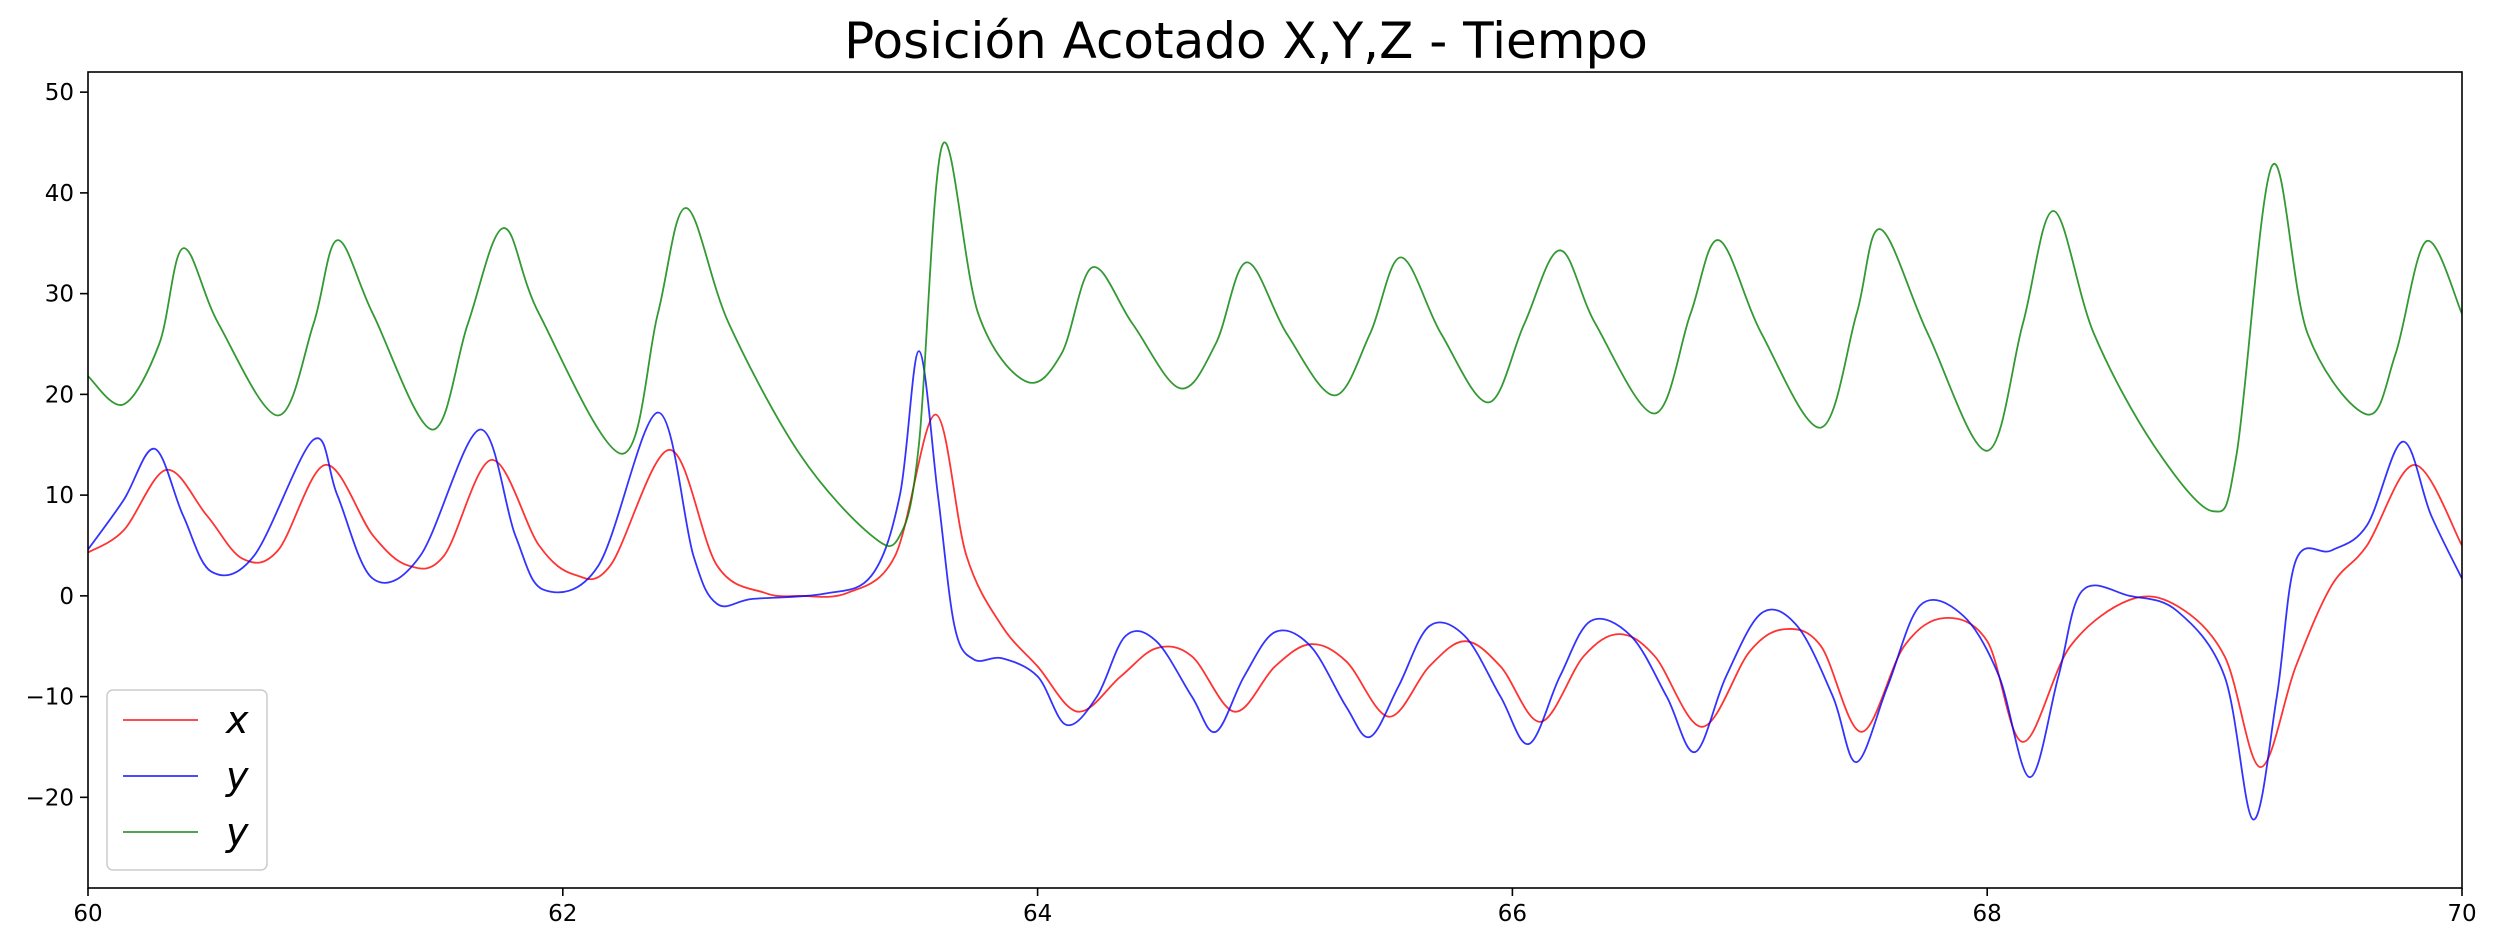  What do you see at coordinates (59, 295) in the screenshot?
I see `y-tick-label: 30` at bounding box center [59, 295].